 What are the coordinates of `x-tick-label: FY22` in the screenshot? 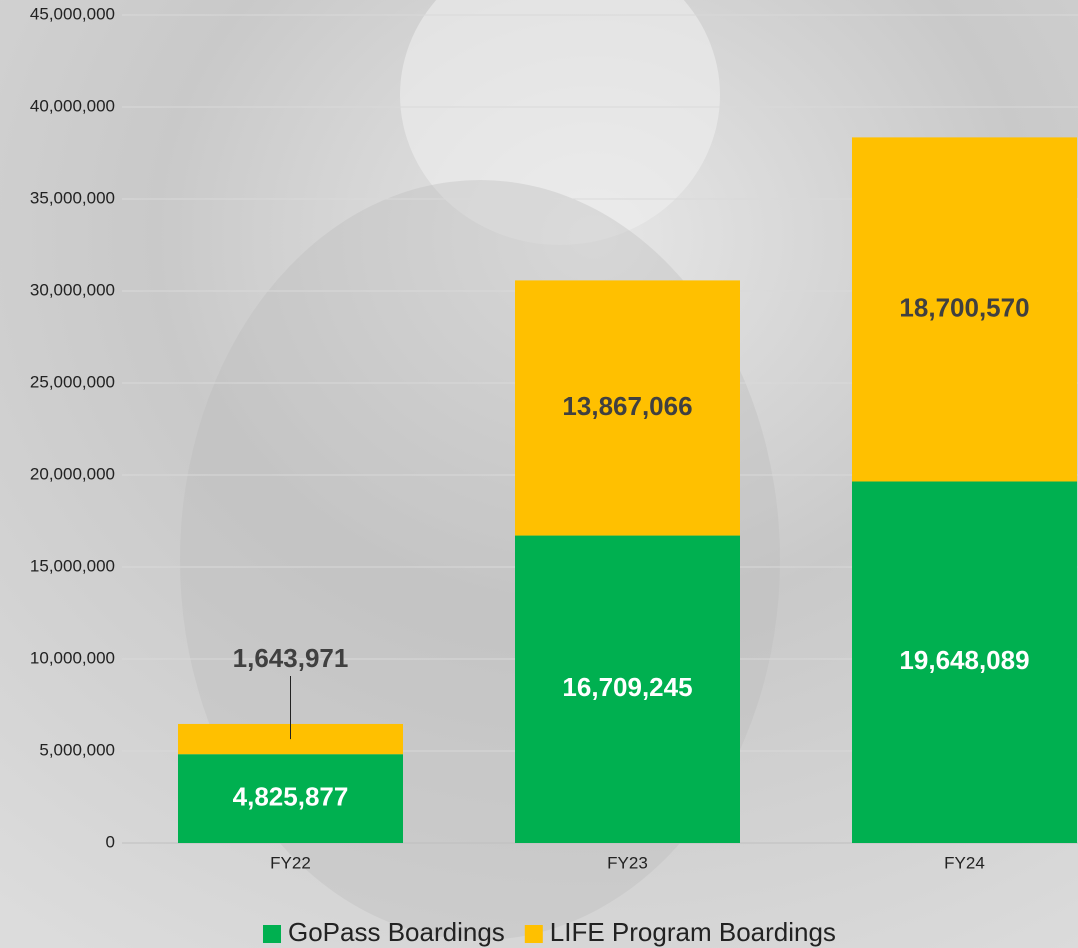 It's located at (290, 862).